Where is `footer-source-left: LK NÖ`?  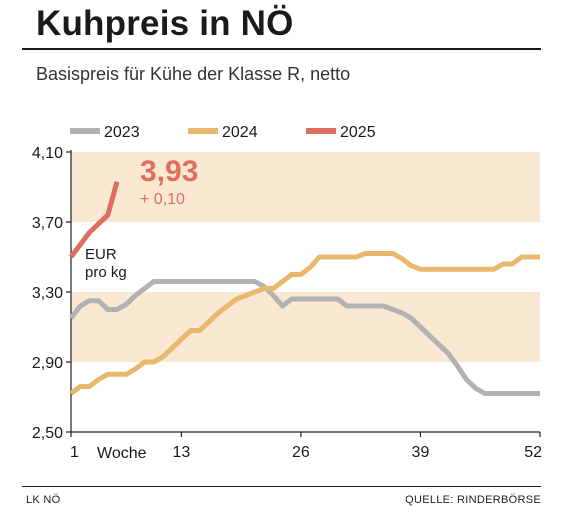 footer-source-left: LK NÖ is located at coordinates (43, 500).